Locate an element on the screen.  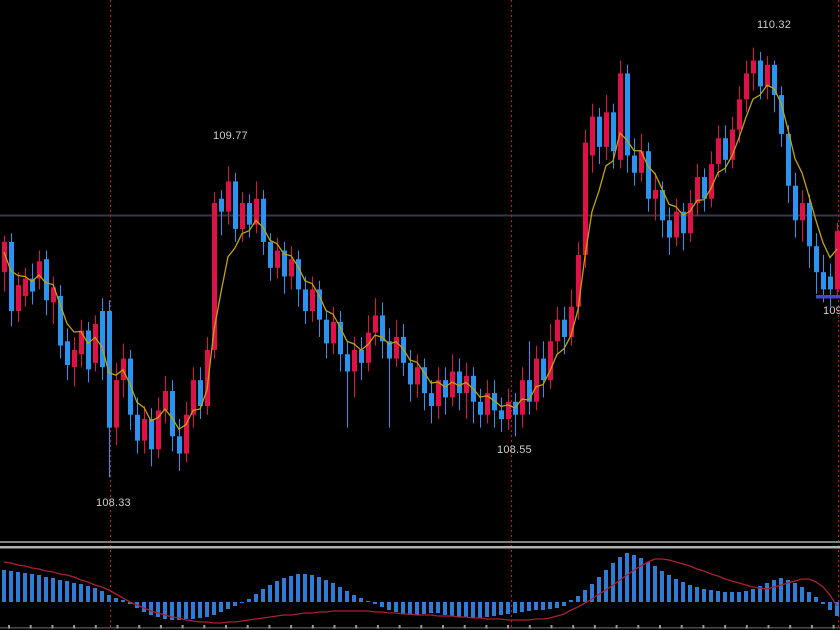
macd-indicator-pane is located at coordinates (420, 588).